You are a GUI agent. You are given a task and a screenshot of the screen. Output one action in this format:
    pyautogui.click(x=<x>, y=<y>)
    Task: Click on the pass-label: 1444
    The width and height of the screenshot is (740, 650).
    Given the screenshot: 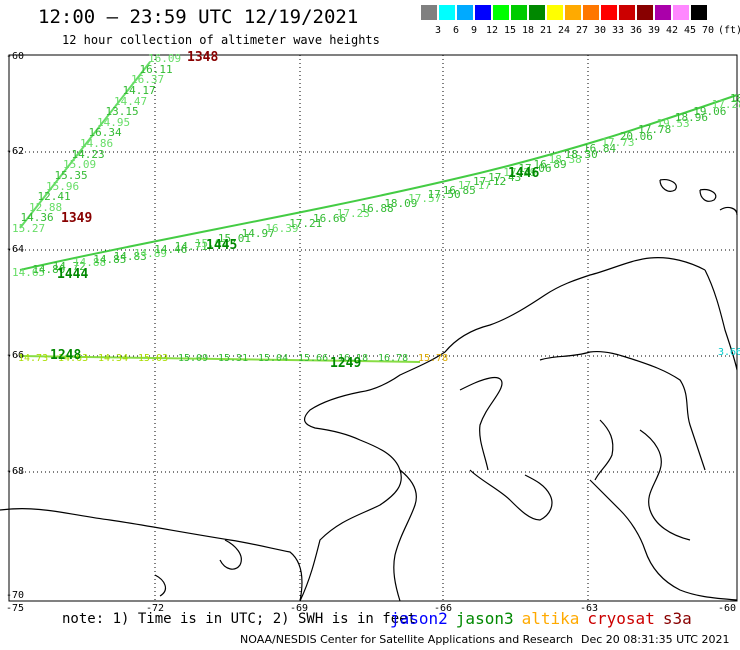 What is the action you would take?
    pyautogui.click(x=73, y=274)
    